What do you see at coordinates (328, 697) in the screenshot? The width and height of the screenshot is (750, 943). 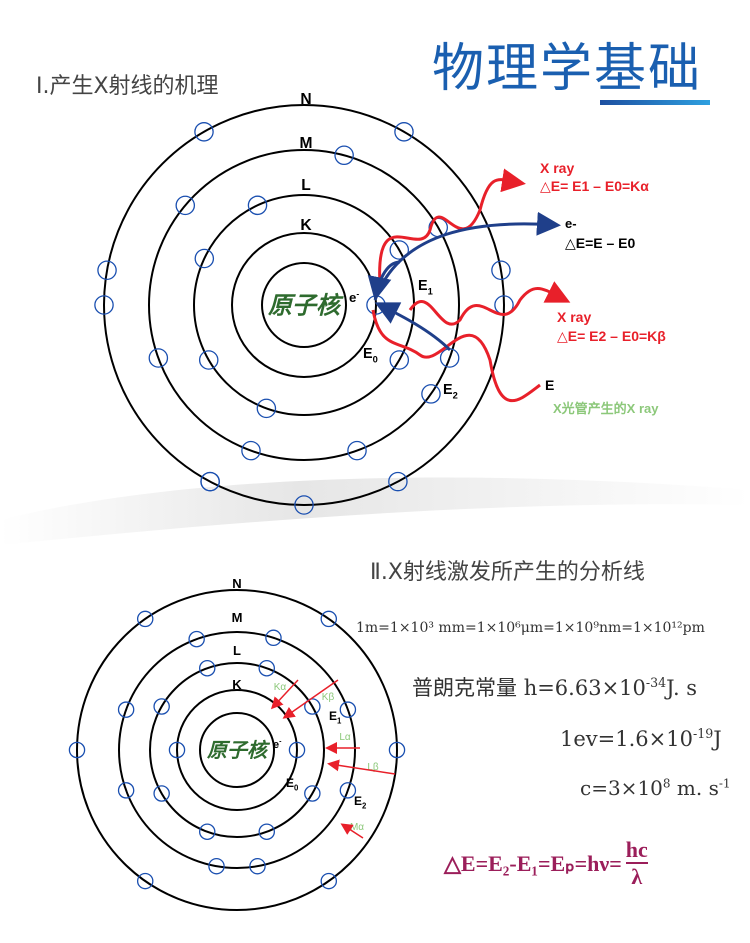 I see `analysis-line-label: Kβ` at bounding box center [328, 697].